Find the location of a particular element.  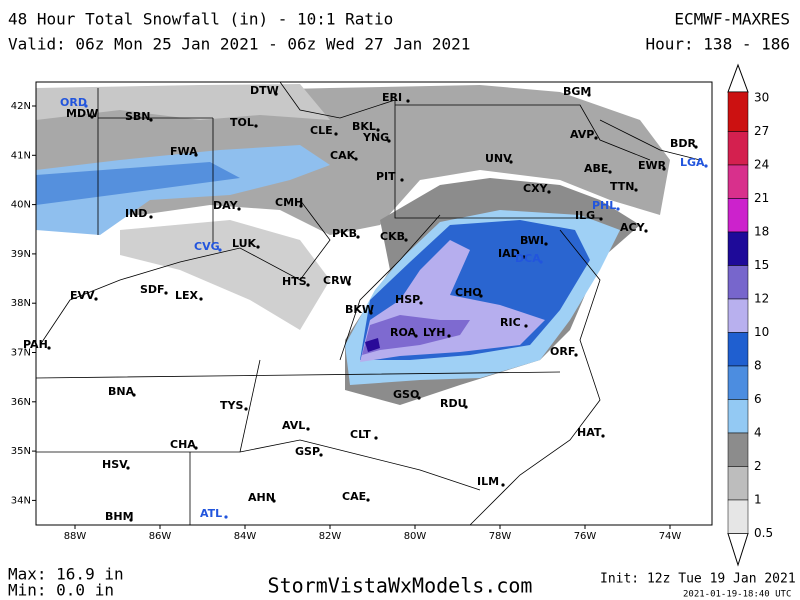

colorbar-label: 4 is located at coordinates (758, 433).